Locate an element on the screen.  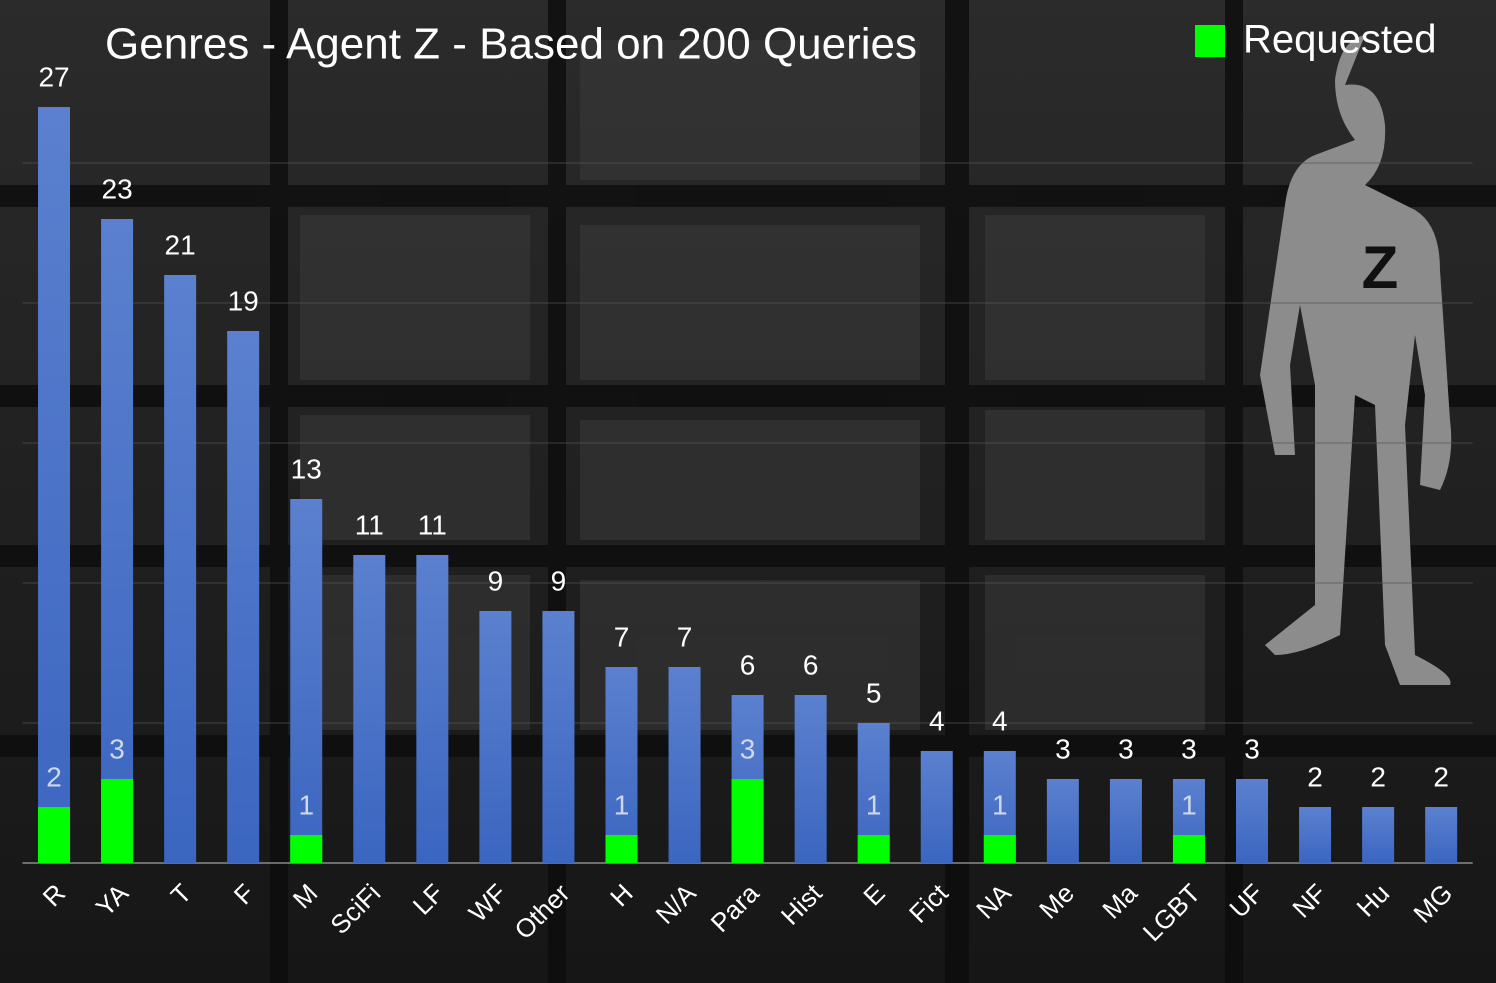
legend-swatch is located at coordinates (1210, 41).